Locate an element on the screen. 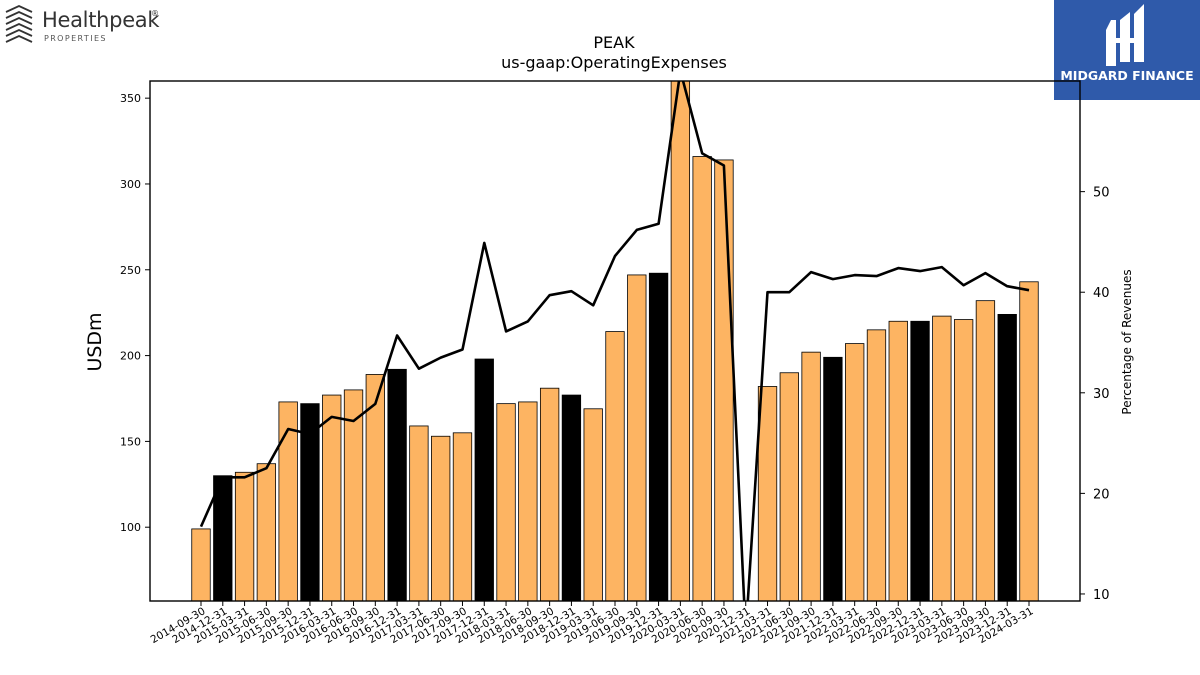  y-tick-label: 100 is located at coordinates (130, 527).